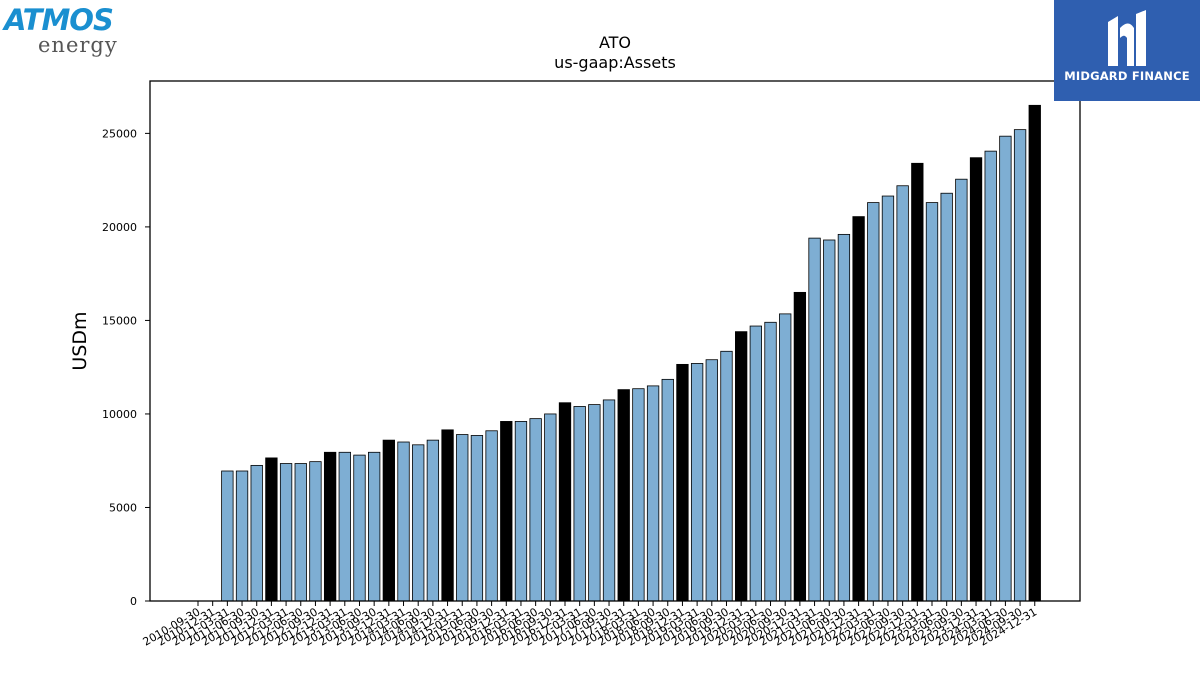  Describe the element at coordinates (133, 601) in the screenshot. I see `y-tick-label: 0` at that location.